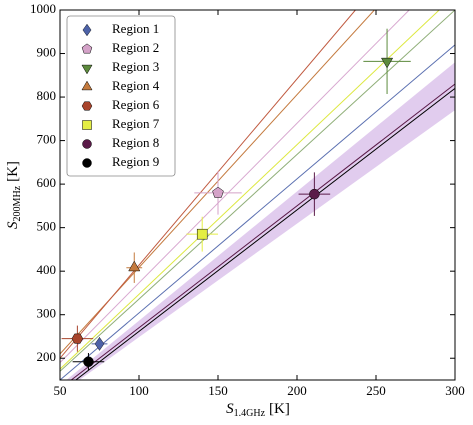 This screenshot has width=473, height=425. Describe the element at coordinates (47, 139) in the screenshot. I see `y-tick-label: 700` at that location.